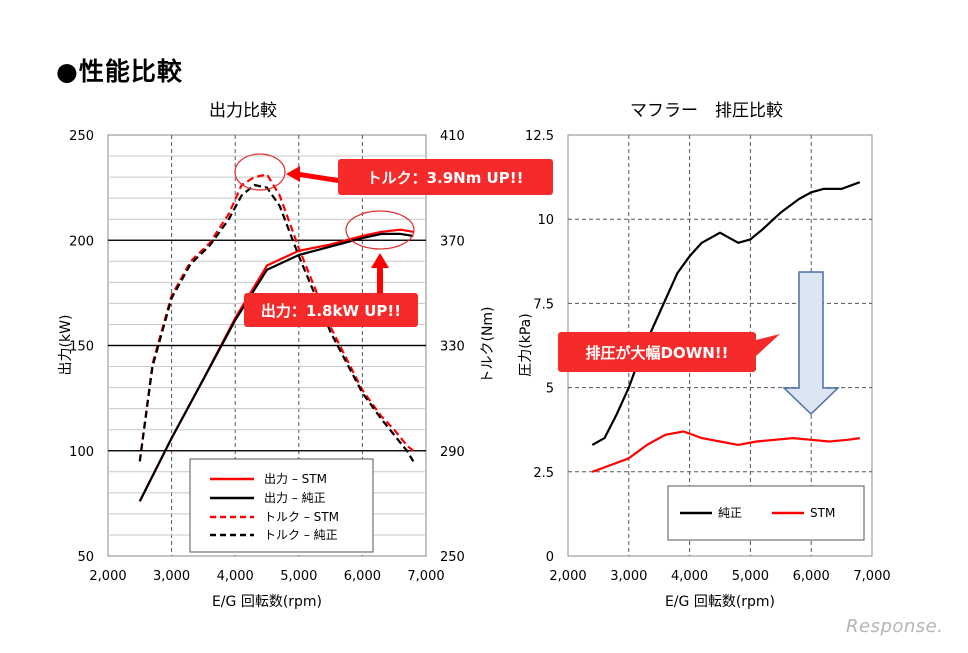 Image resolution: width=968 pixels, height=653 pixels. Describe the element at coordinates (452, 136) in the screenshot. I see `y2-tick-label: 410` at that location.